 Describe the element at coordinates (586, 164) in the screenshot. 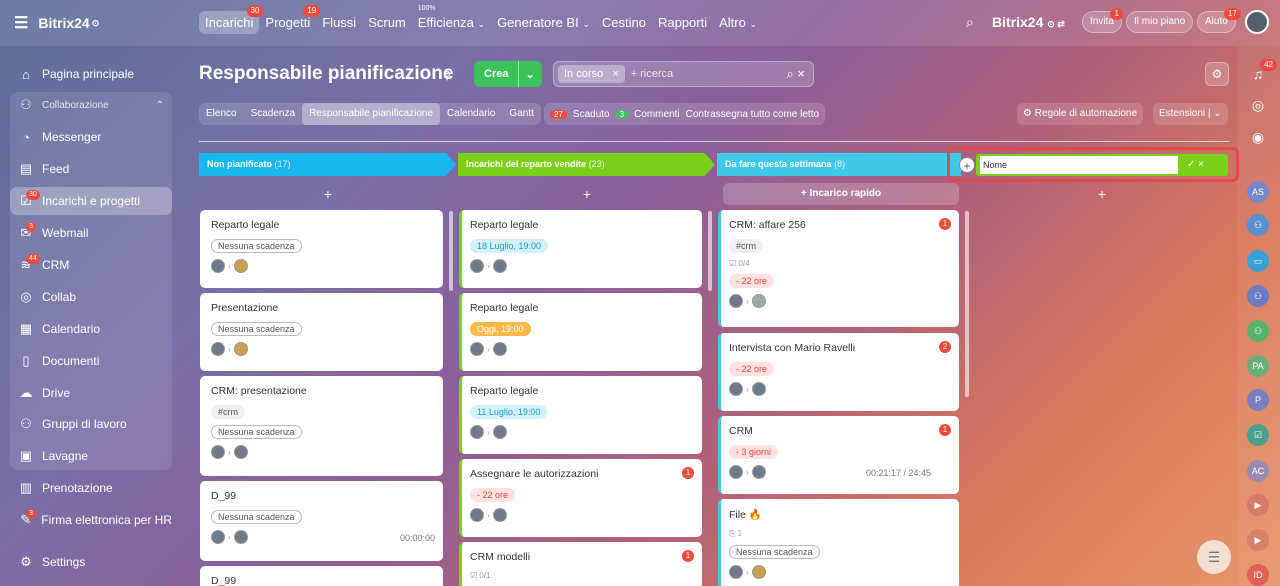

I see `column-header-sales: Incarichi del reparto vendite (23)` at that location.